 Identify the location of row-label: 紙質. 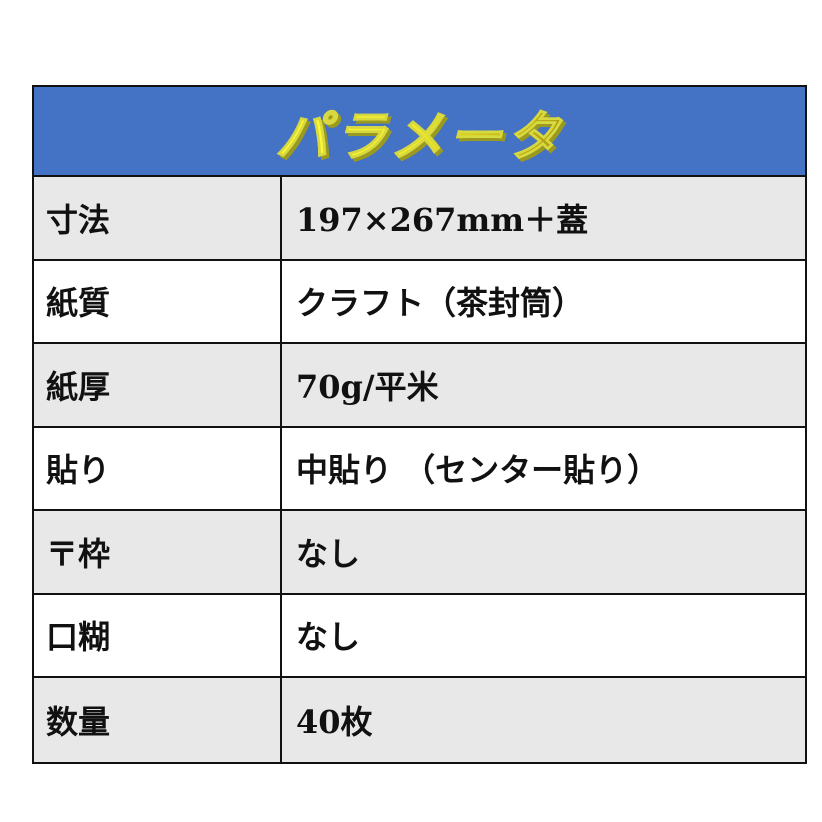
(158, 301).